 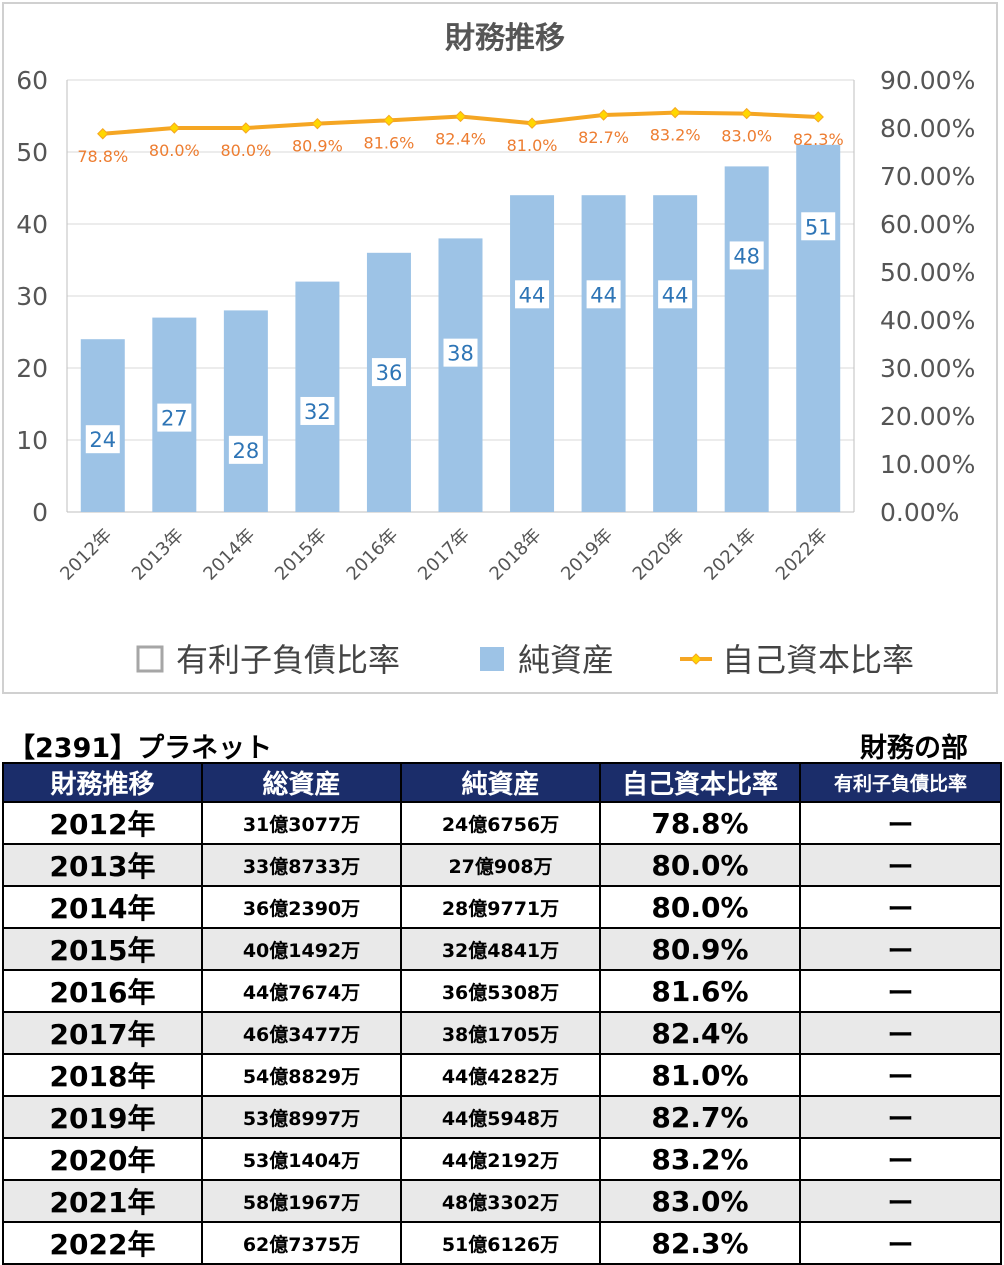 I want to click on x-tick-label: 2022年, so click(x=802, y=555).